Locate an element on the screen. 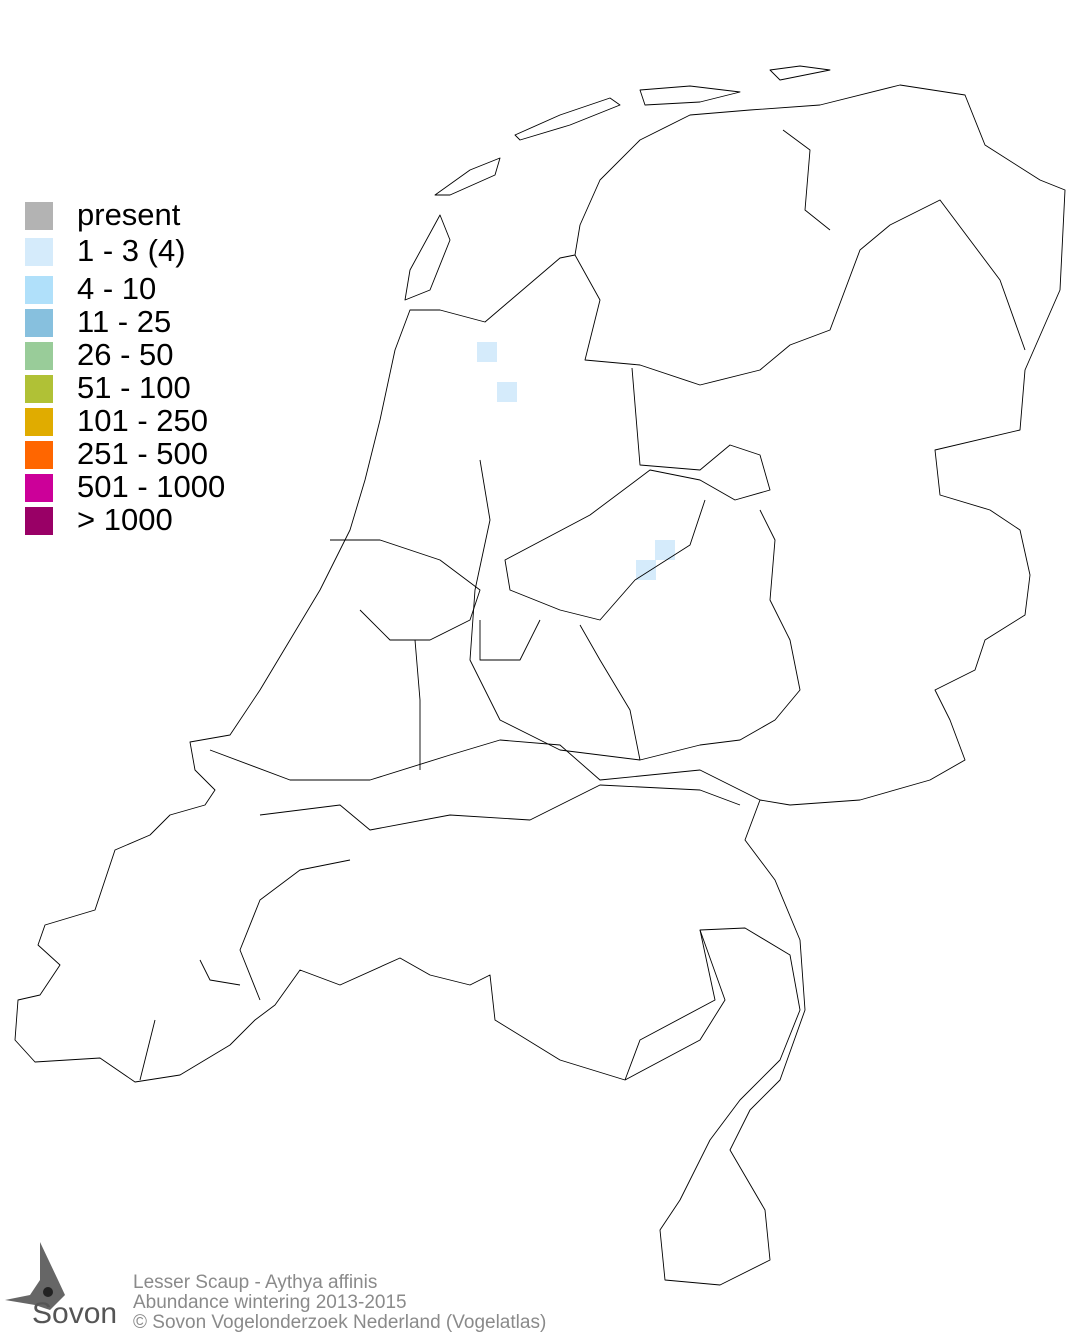 This screenshot has height=1340, width=1074. legend-label: 101 - 250 is located at coordinates (142, 420).